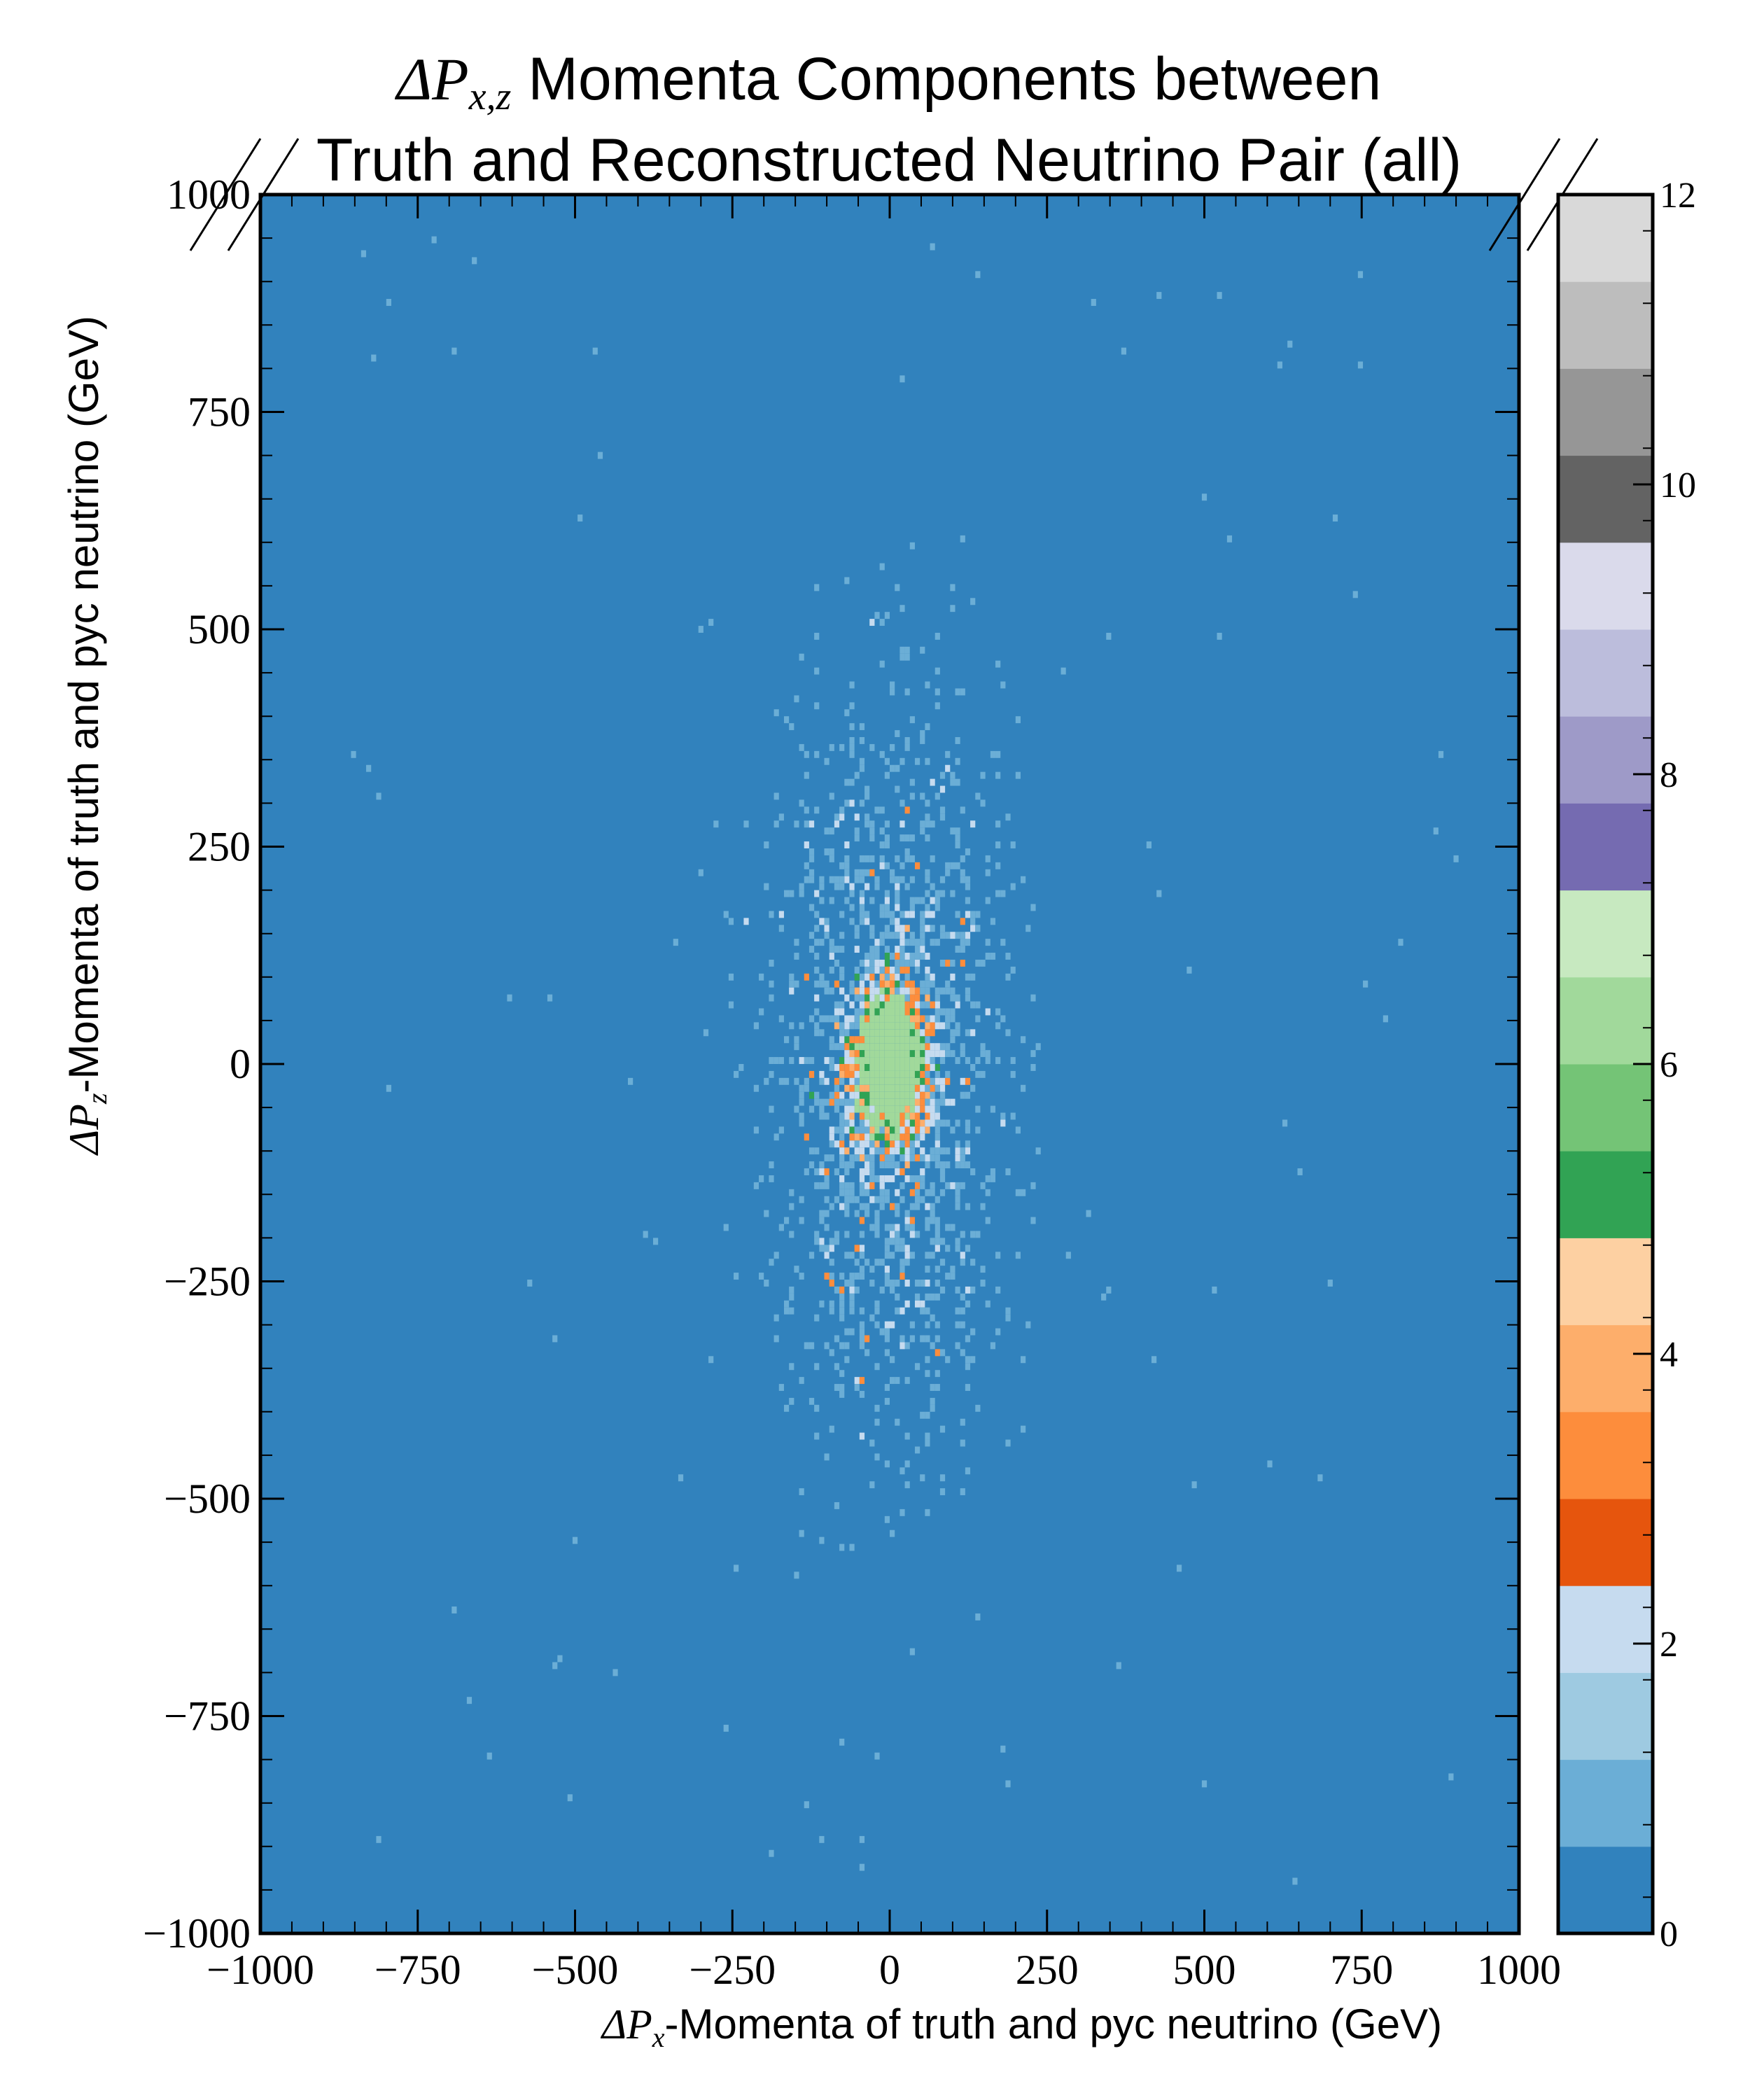 This screenshot has height=2100, width=1750. I want to click on y-tick-label: −250, so click(207, 1282).